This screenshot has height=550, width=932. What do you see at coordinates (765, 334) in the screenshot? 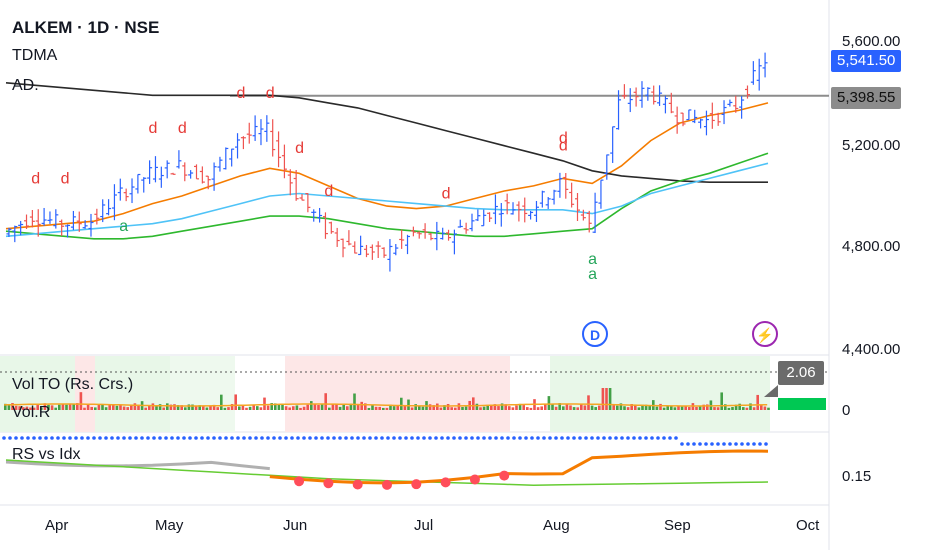
I see `earnings-event-icon: ⚡` at bounding box center [765, 334].